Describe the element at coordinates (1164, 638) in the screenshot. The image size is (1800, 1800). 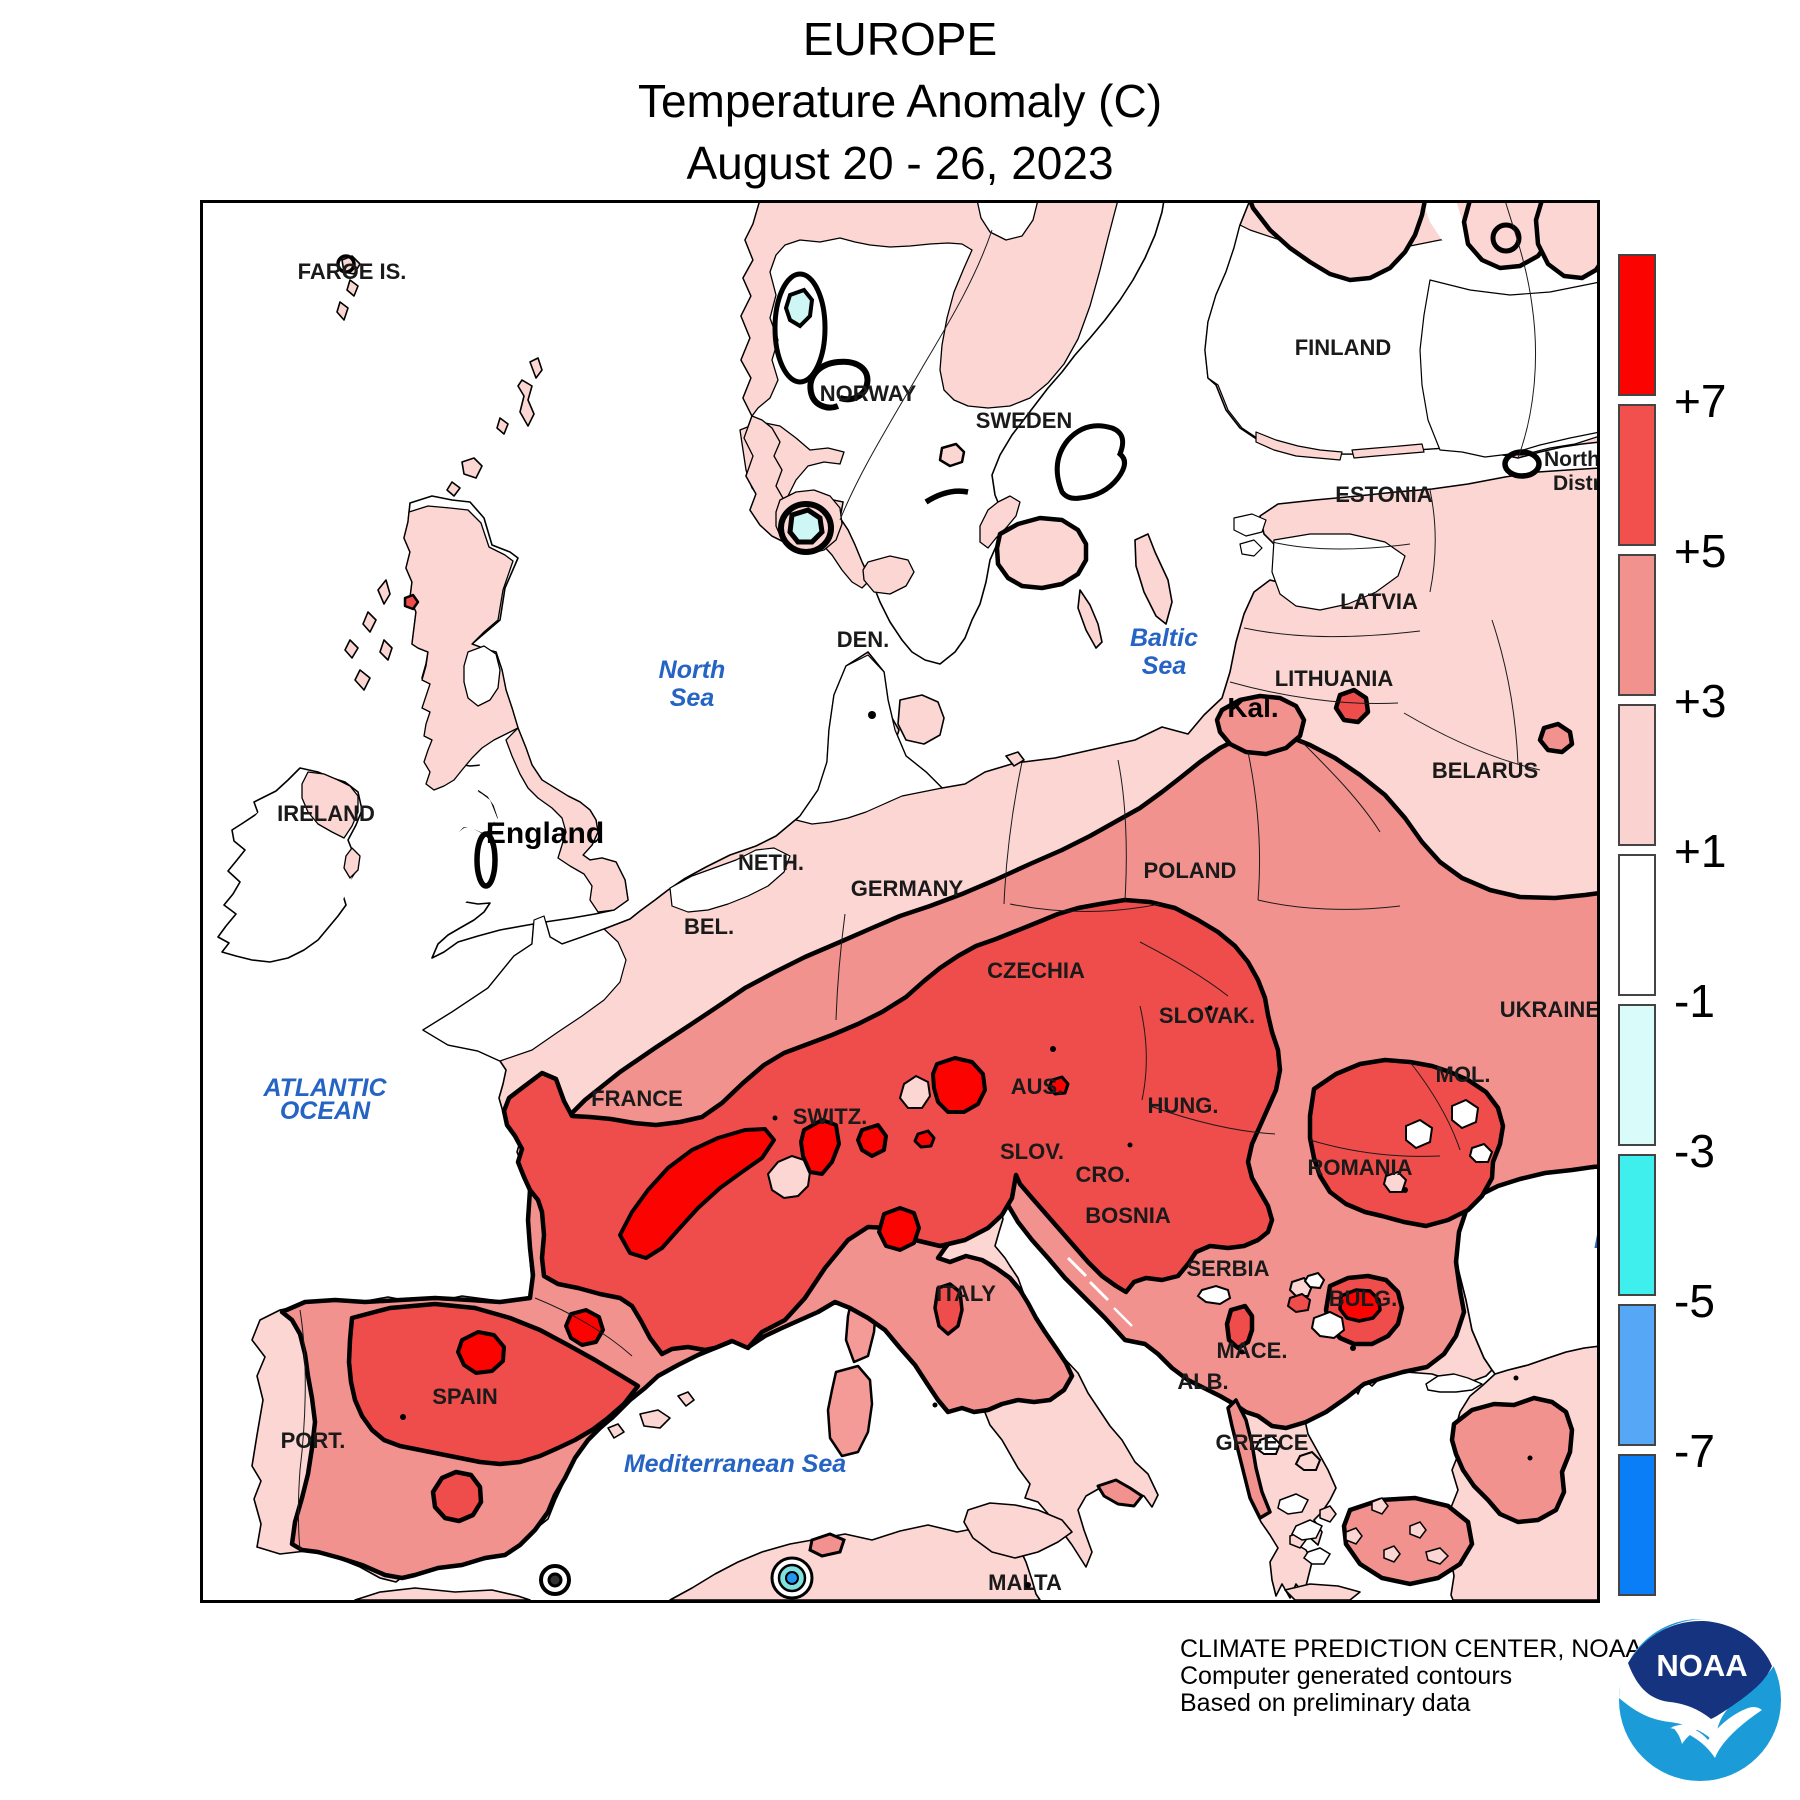
I see `svg-text: Baltic` at that location.